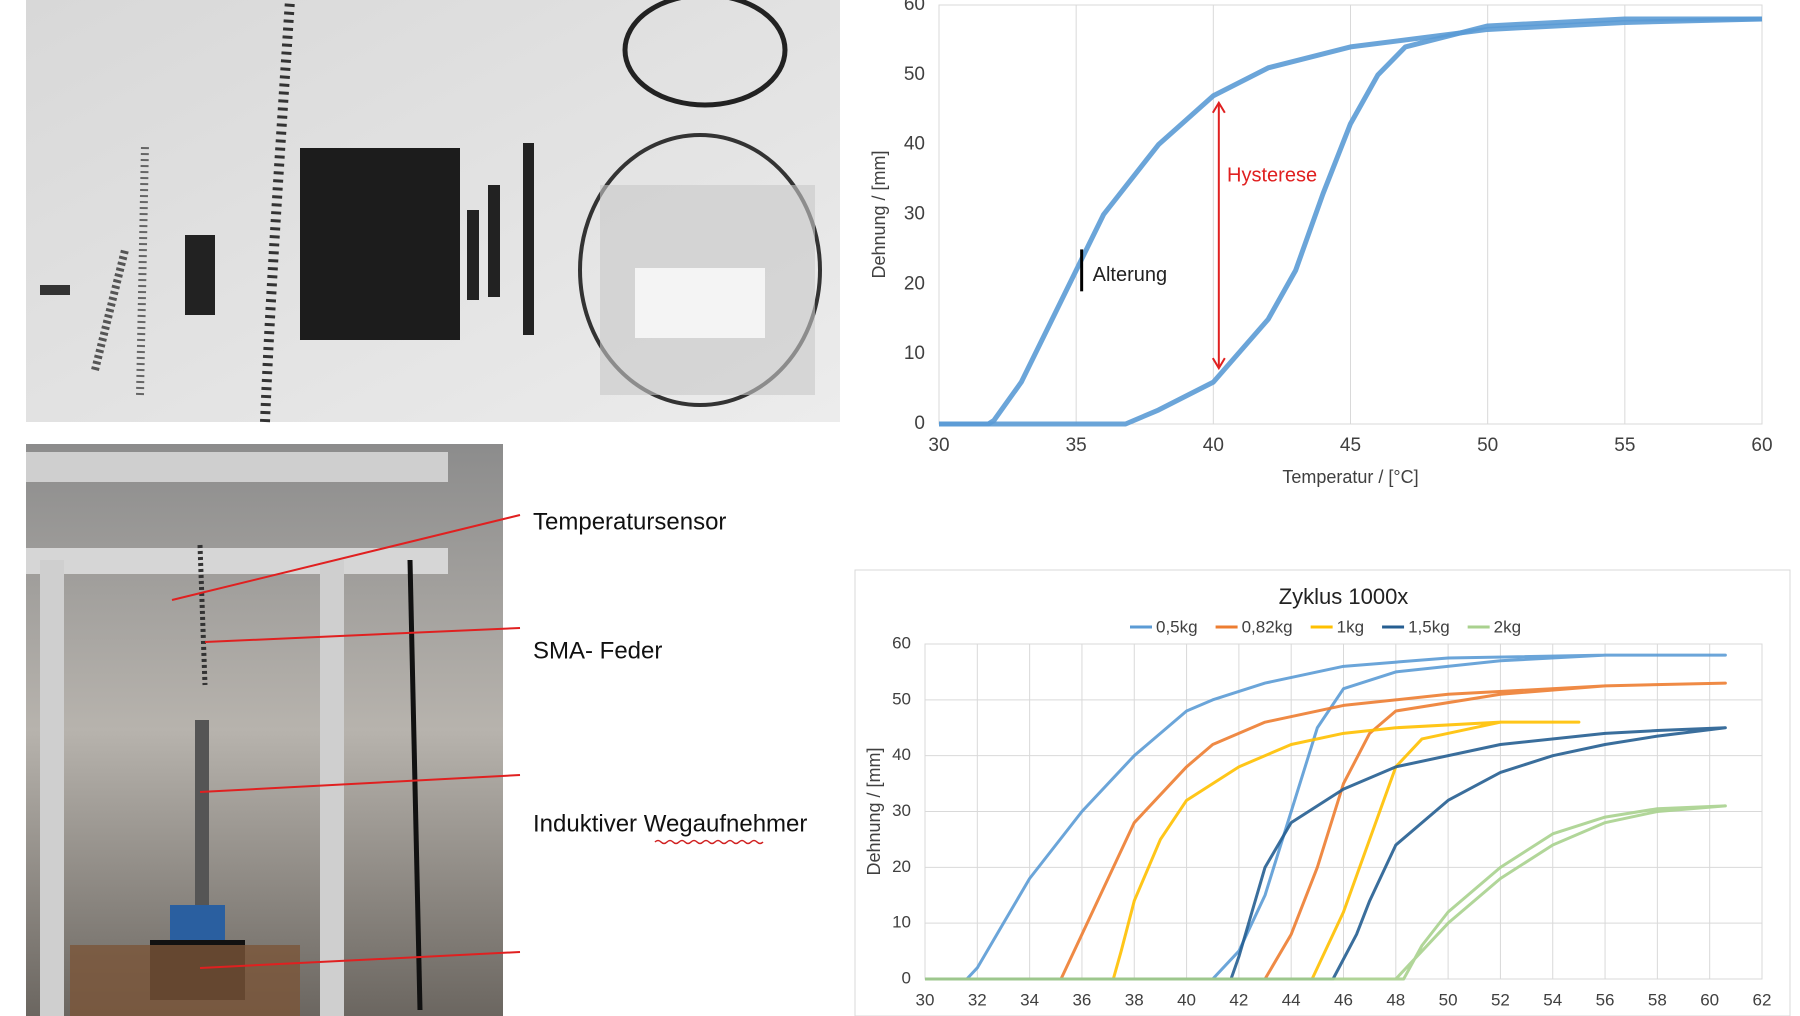 The image size is (1800, 1016). What do you see at coordinates (670, 823) in the screenshot?
I see `photo-label: Induktiver Wegaufnehmer` at bounding box center [670, 823].